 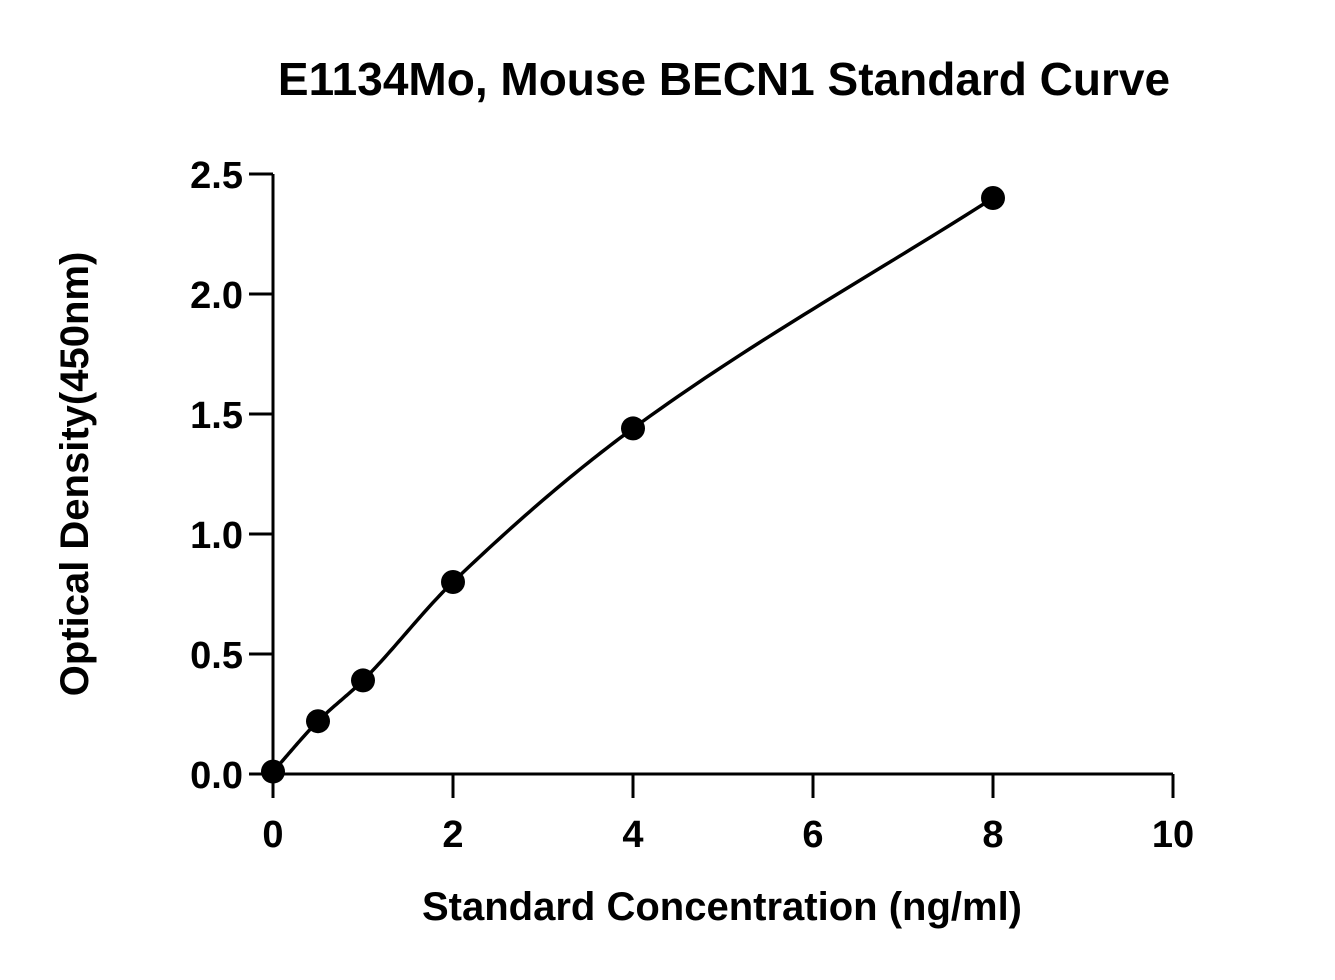 I want to click on x-tick-label: 0, so click(x=272, y=835).